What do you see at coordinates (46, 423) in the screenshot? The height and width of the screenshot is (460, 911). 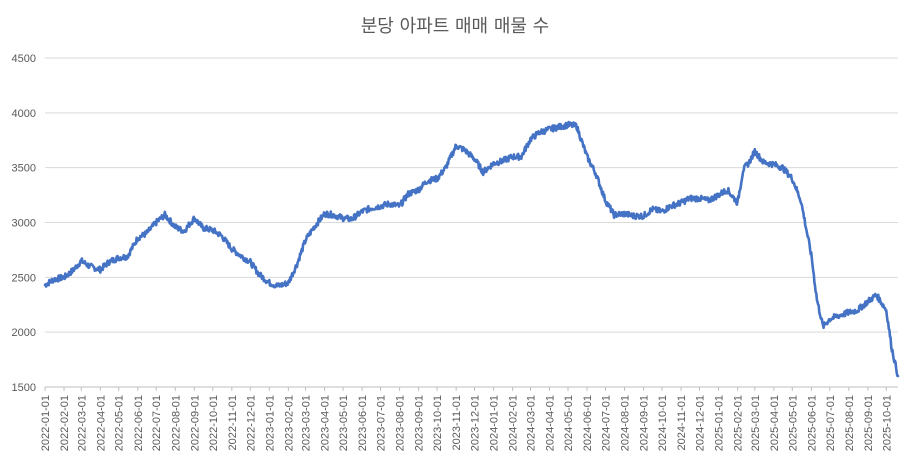 I see `x-tick-label: 2022-01-01` at bounding box center [46, 423].